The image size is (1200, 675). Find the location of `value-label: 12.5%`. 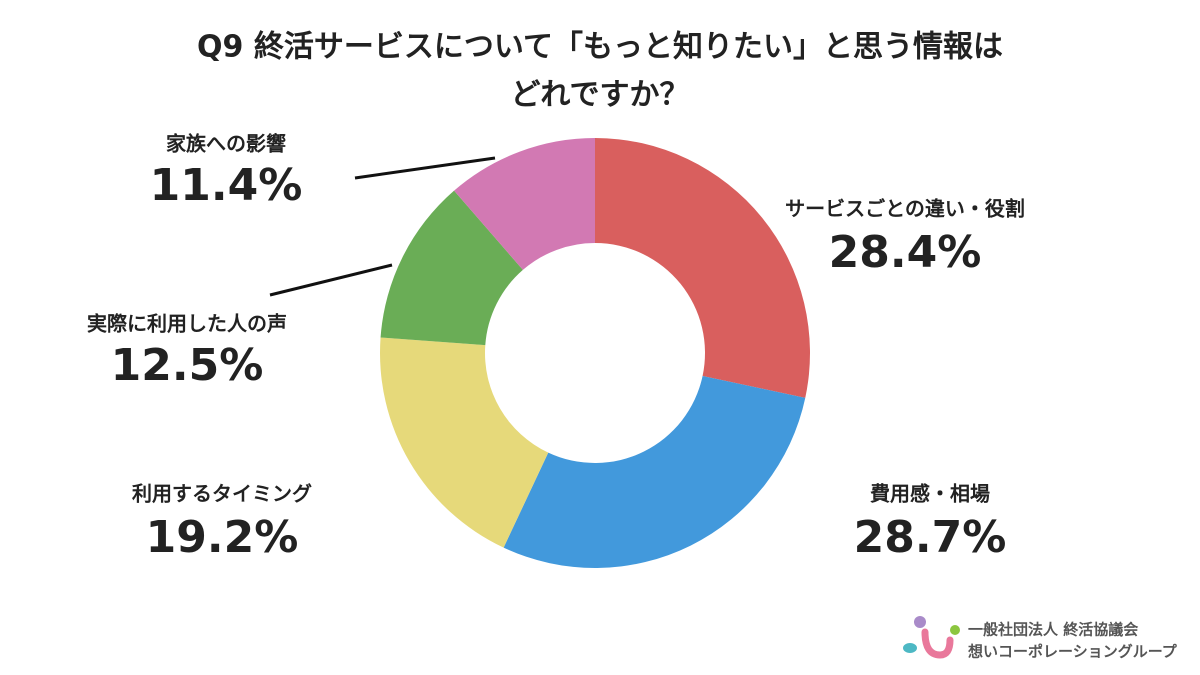

value-label: 12.5% is located at coordinates (187, 365).